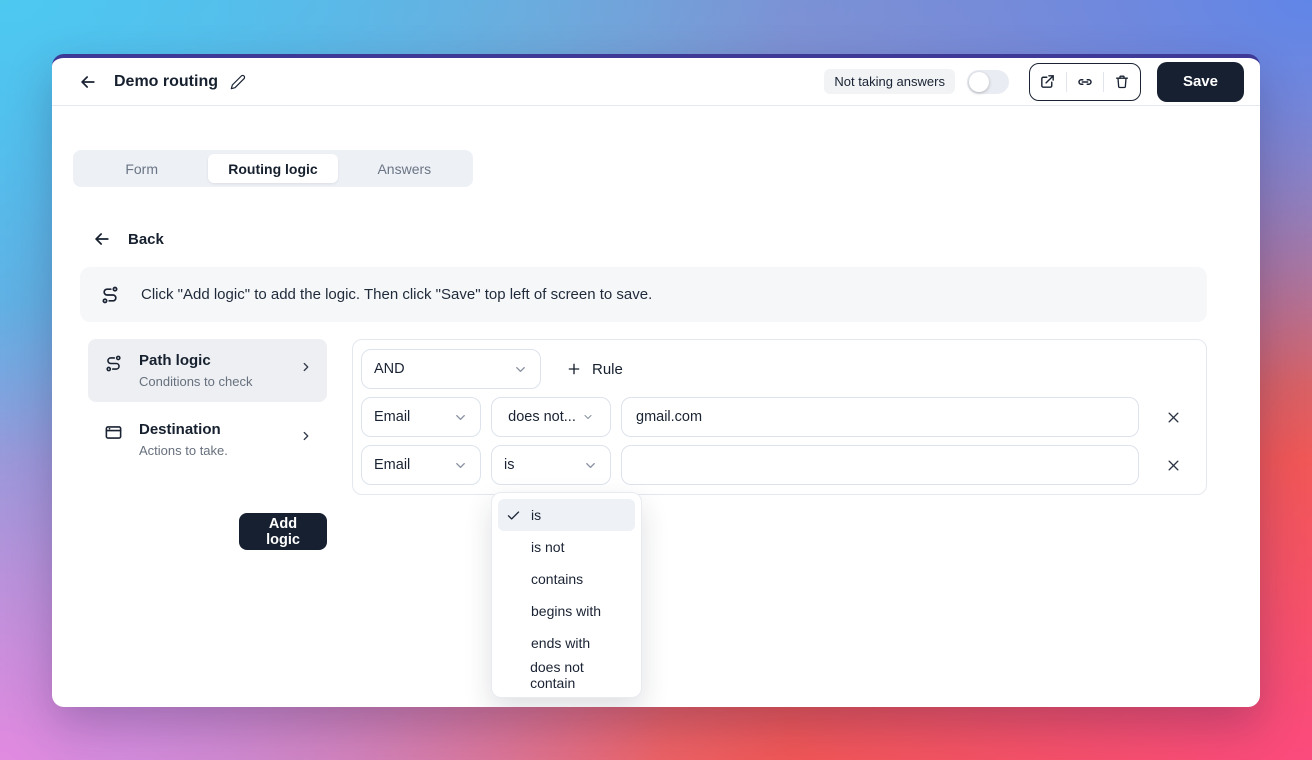 Image resolution: width=1312 pixels, height=760 pixels. I want to click on menu-item-label: ends with, so click(561, 643).